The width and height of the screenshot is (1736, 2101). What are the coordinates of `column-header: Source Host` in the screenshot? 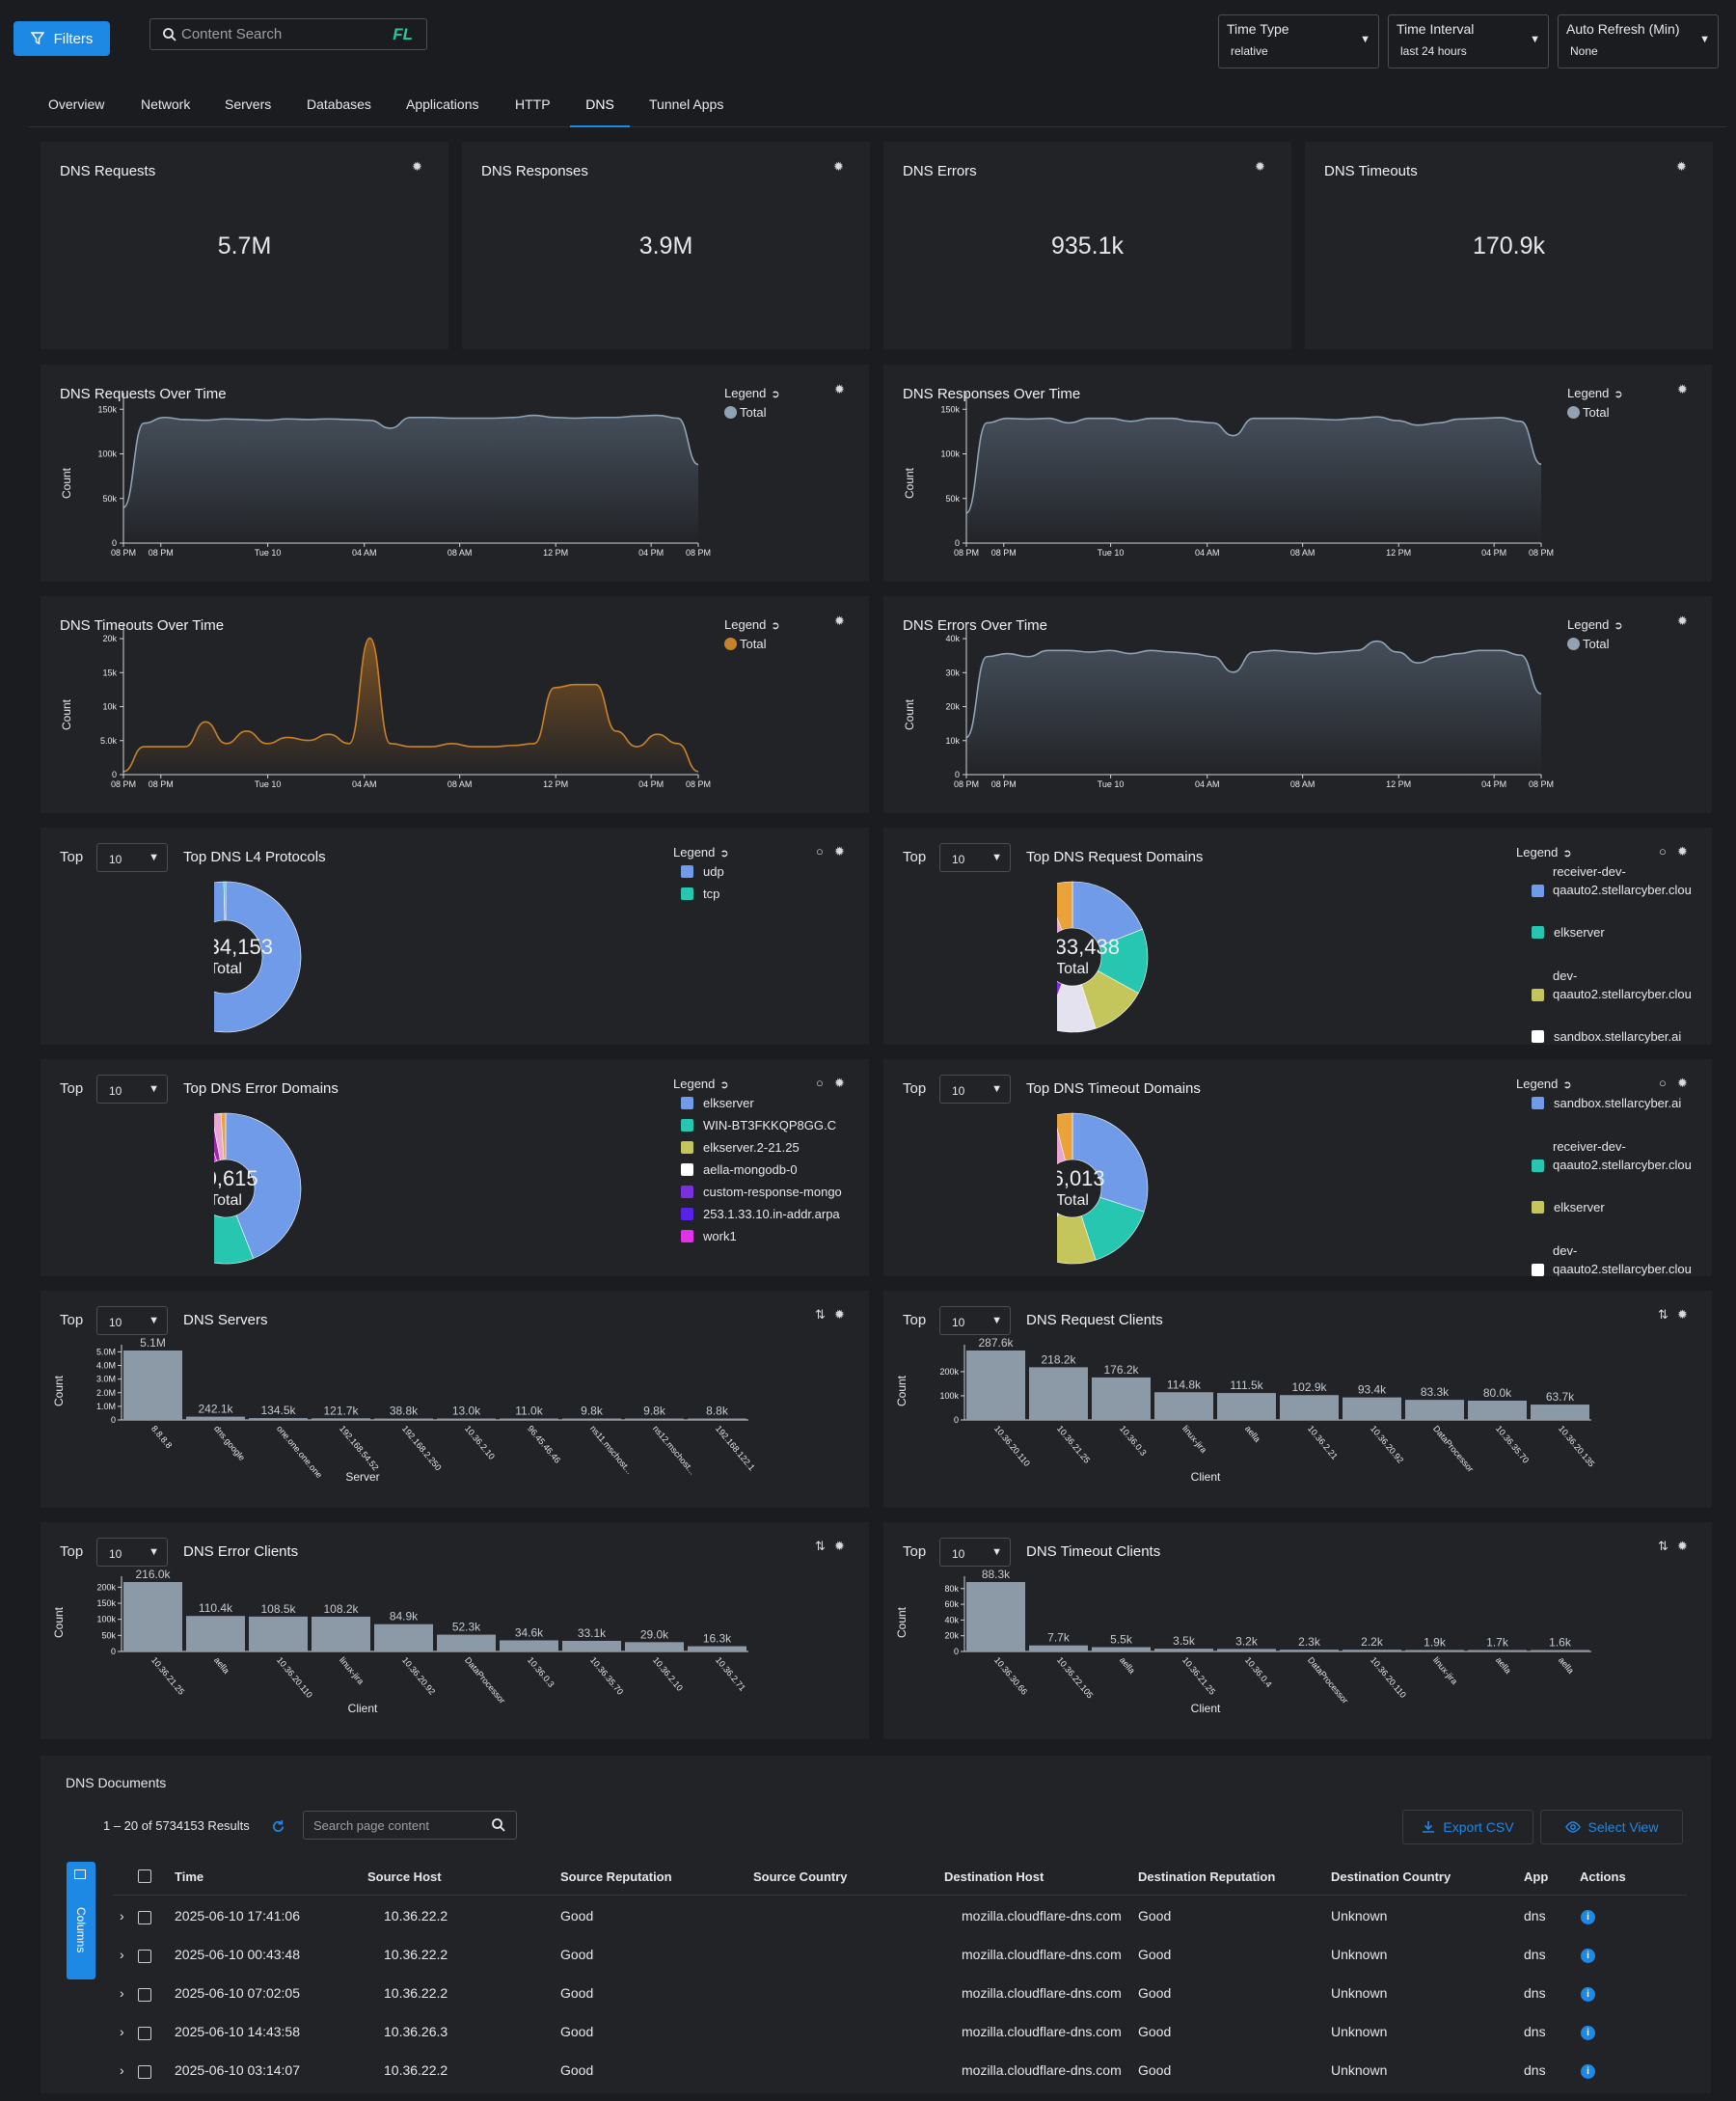 It's located at (404, 1876).